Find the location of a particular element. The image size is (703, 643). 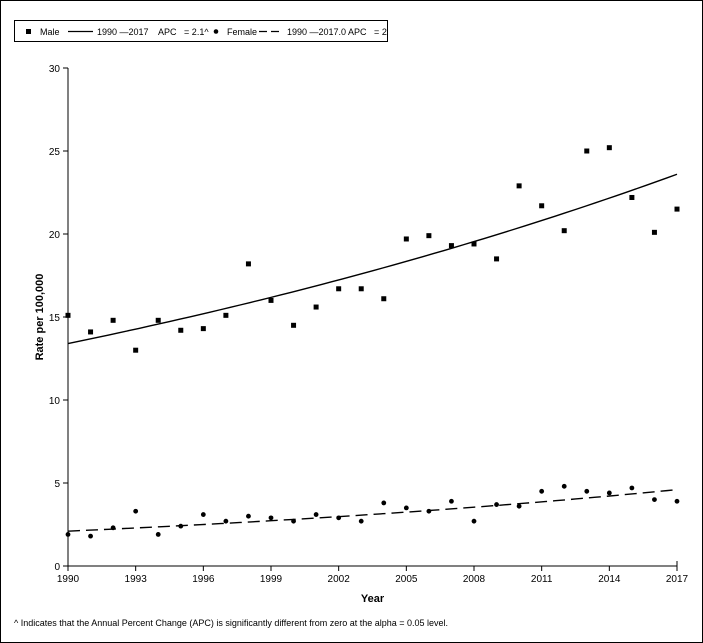

x-axis-label: Year is located at coordinates (373, 599).